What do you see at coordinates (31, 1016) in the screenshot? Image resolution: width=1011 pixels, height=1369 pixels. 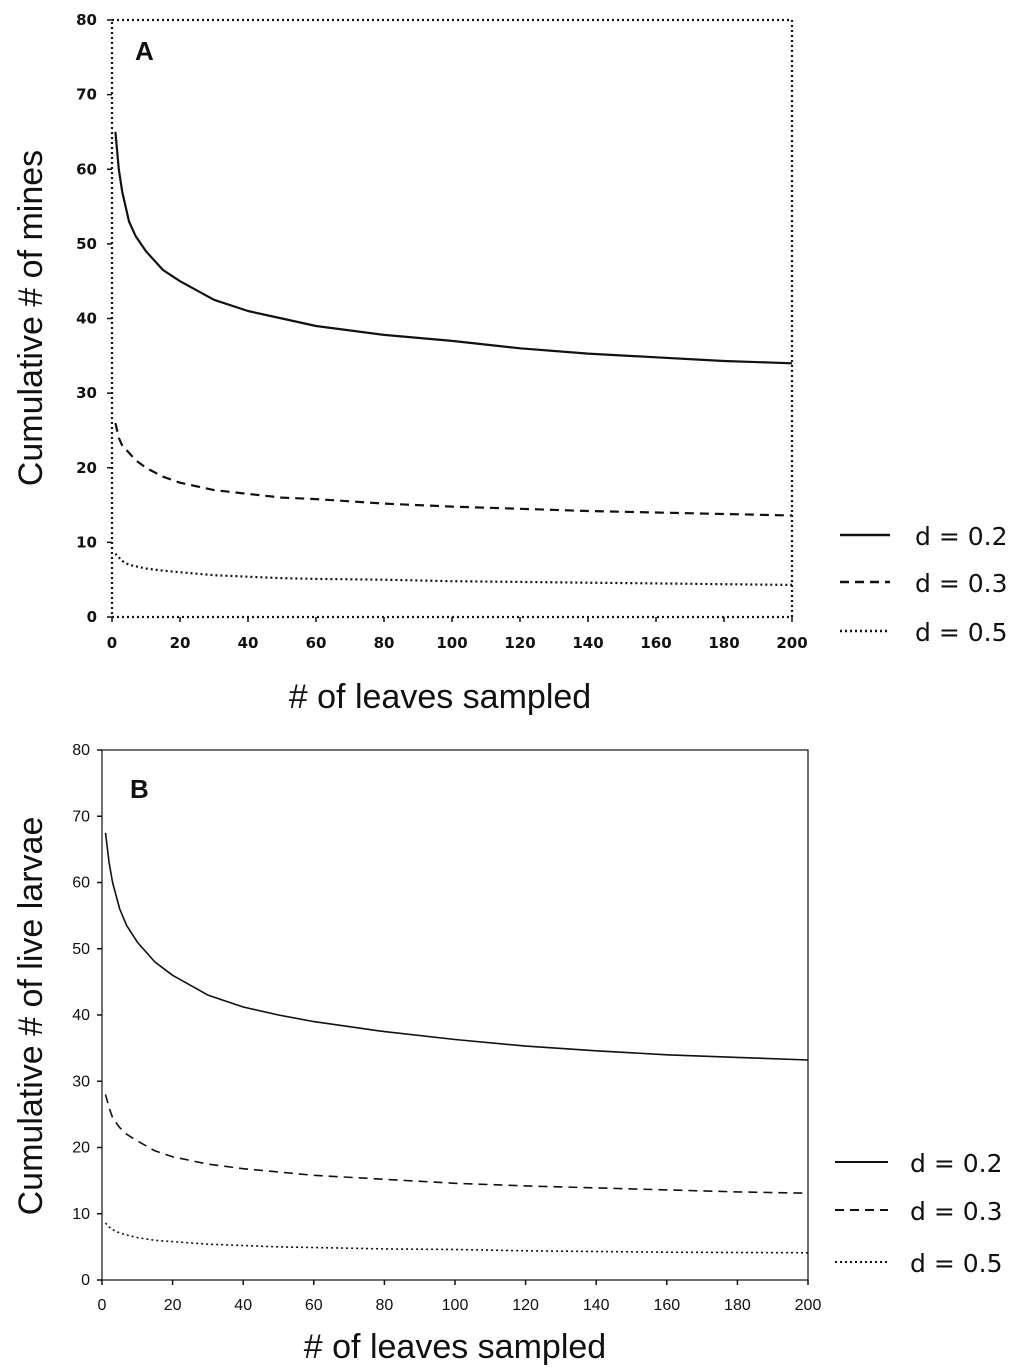 I see `y-axis-label: Cumulative # of live larvae` at bounding box center [31, 1016].